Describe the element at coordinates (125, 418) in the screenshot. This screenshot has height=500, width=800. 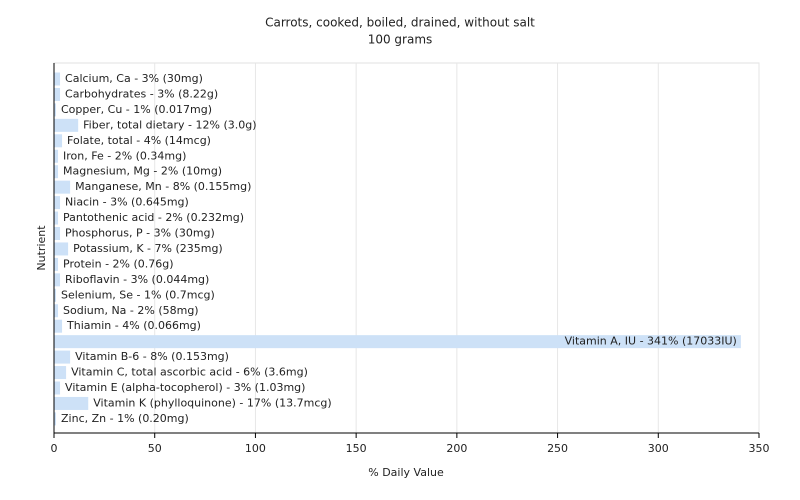
I see `data-label: Zinc, Zn - 1% (0.20mg)` at that location.